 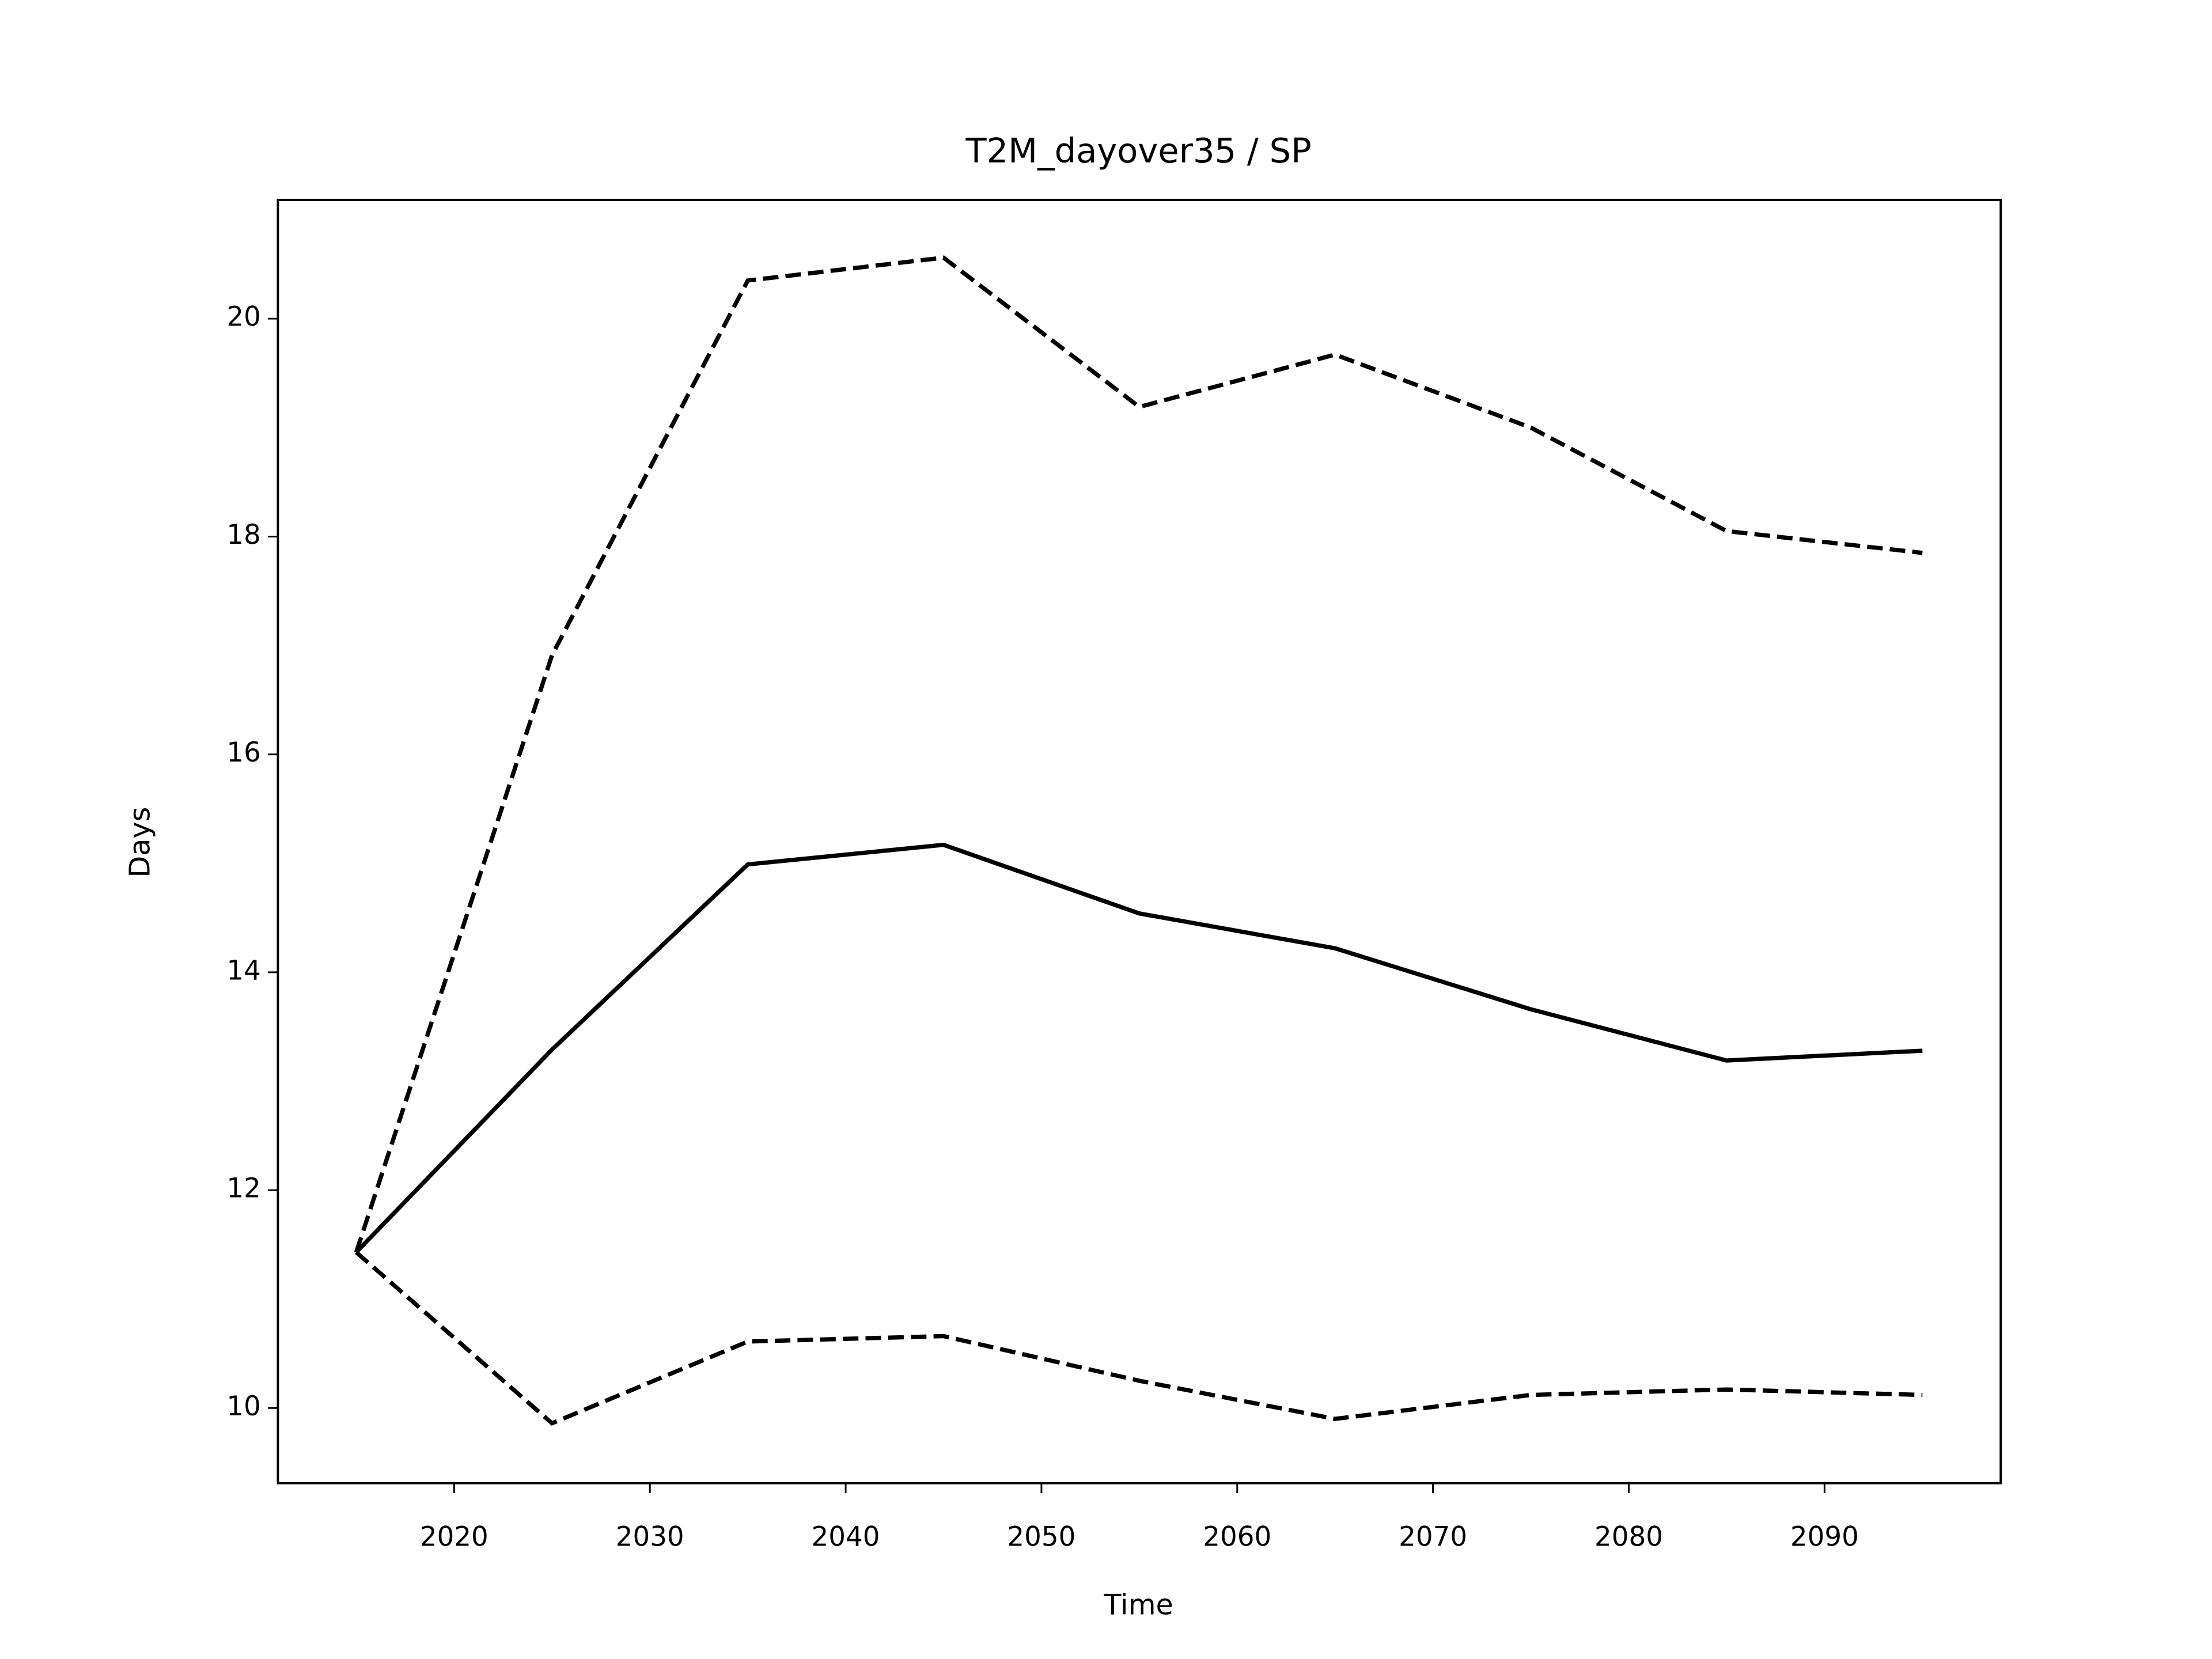 I want to click on chart-title: T2M_dayover35 / SP, so click(x=1138, y=151).